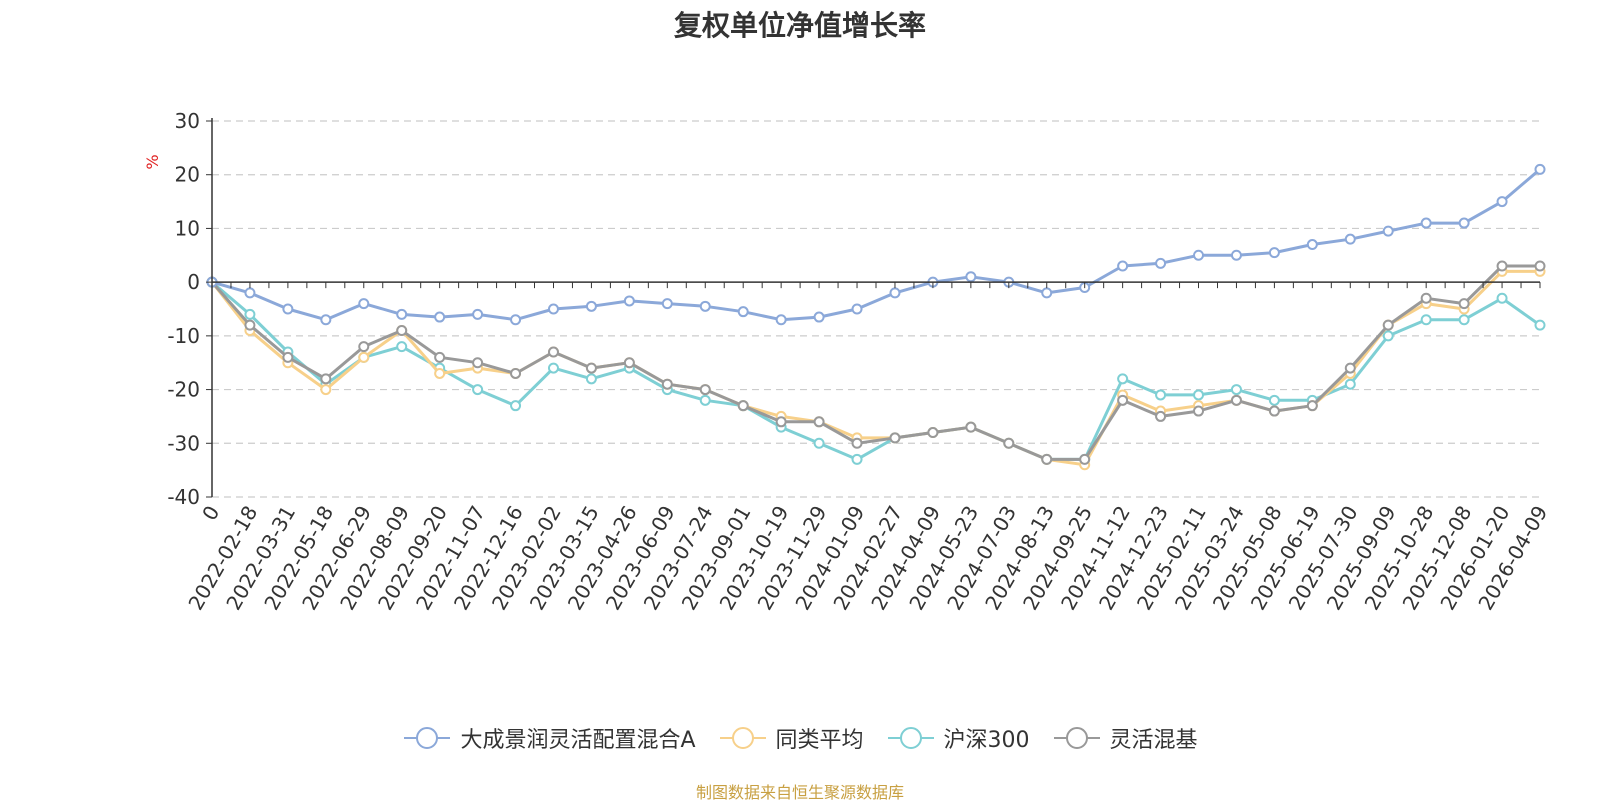 The height and width of the screenshot is (803, 1600). What do you see at coordinates (183, 336) in the screenshot?
I see `y-tick-label: -10` at bounding box center [183, 336].